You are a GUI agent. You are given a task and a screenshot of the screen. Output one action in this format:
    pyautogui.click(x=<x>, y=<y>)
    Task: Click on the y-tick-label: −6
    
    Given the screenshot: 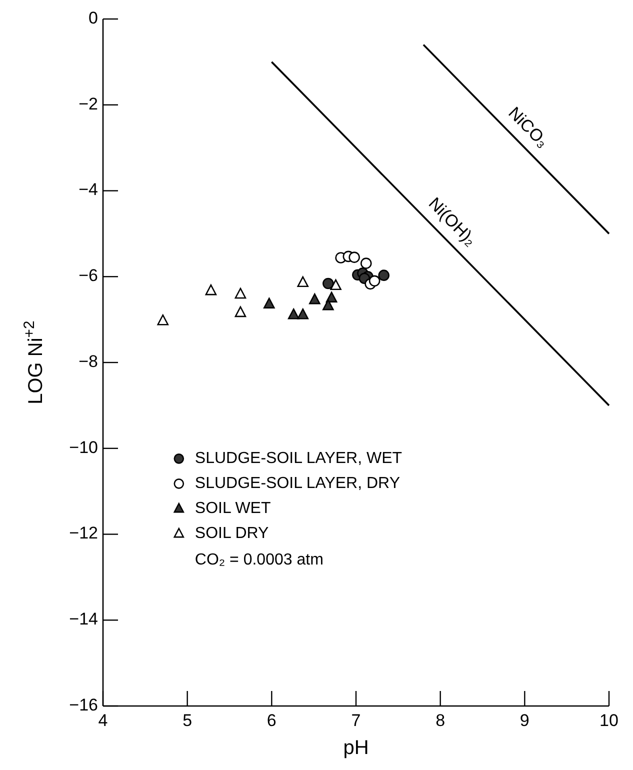 What is the action you would take?
    pyautogui.click(x=88, y=276)
    